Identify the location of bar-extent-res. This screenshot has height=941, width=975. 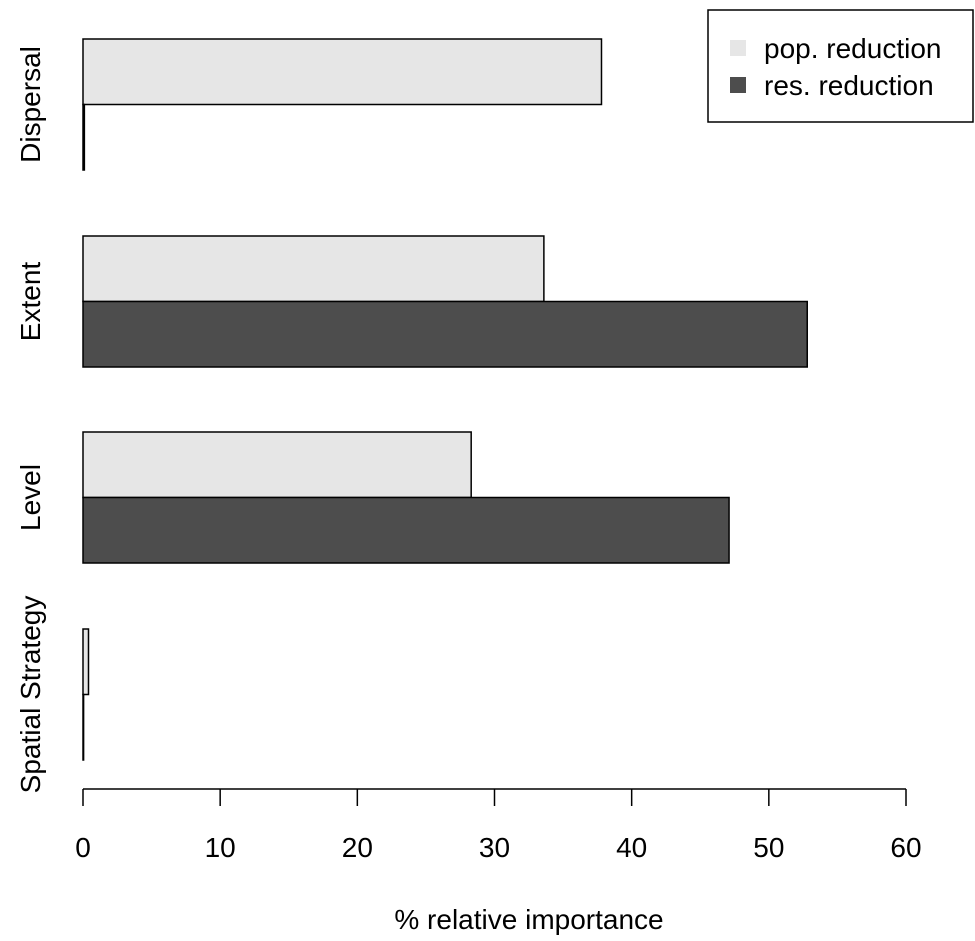
(445, 334).